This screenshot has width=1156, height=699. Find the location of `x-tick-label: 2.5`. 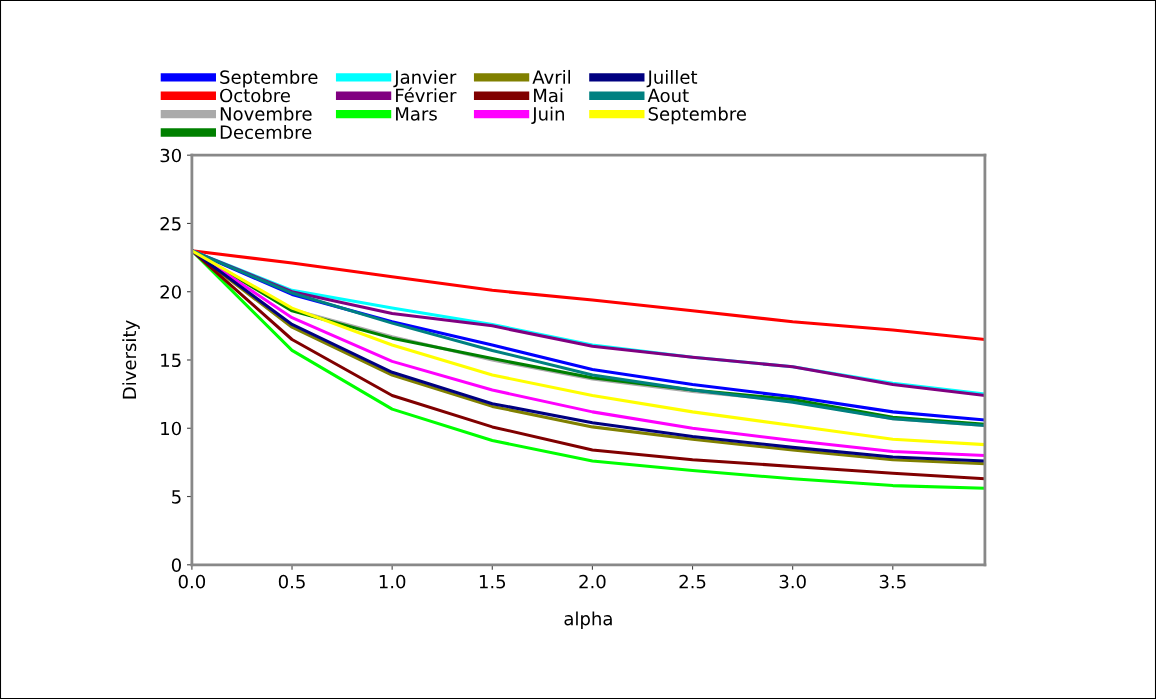

x-tick-label: 2.5 is located at coordinates (692, 581).